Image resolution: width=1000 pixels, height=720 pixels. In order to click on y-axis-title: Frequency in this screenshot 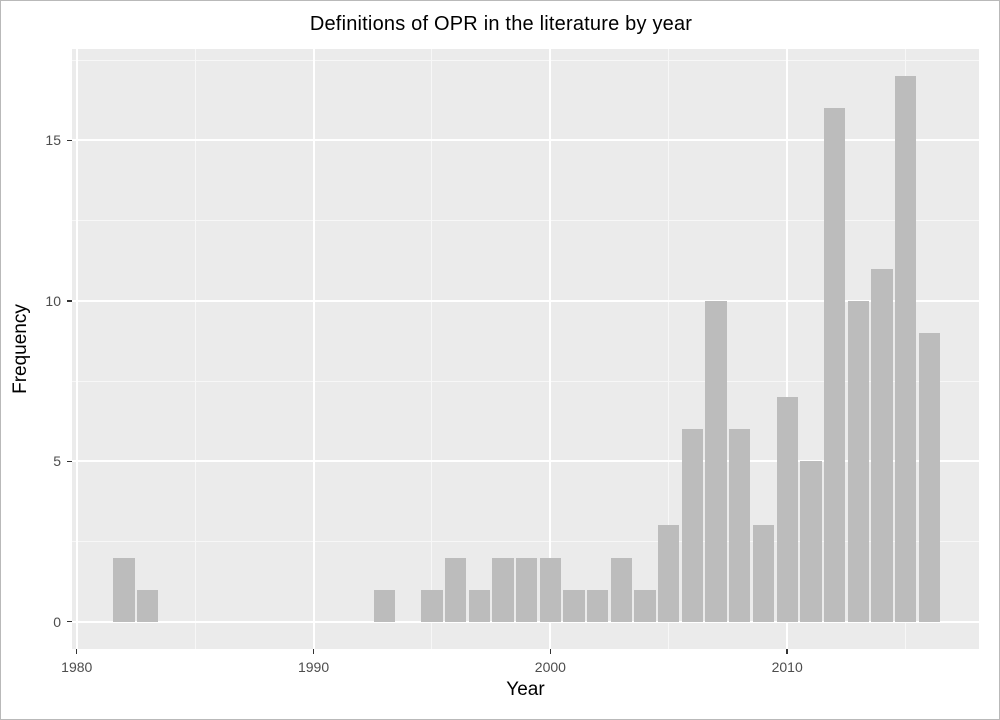, I will do `click(20, 349)`.